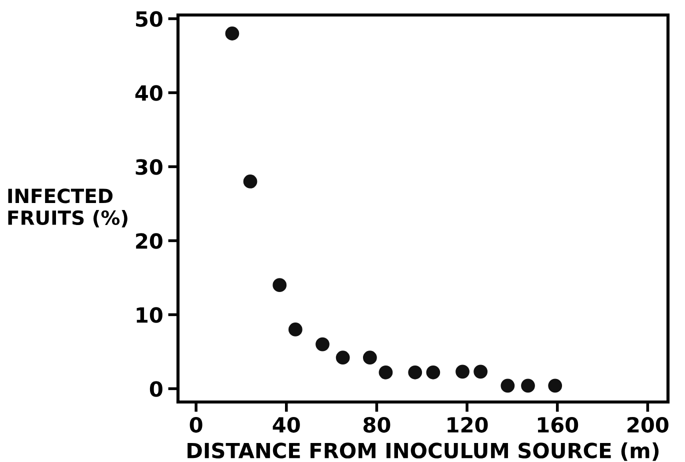 The width and height of the screenshot is (685, 462). Describe the element at coordinates (423, 451) in the screenshot. I see `x-axis-title: DISTANCE FROM INOCULUM SOURCE (m)` at that location.